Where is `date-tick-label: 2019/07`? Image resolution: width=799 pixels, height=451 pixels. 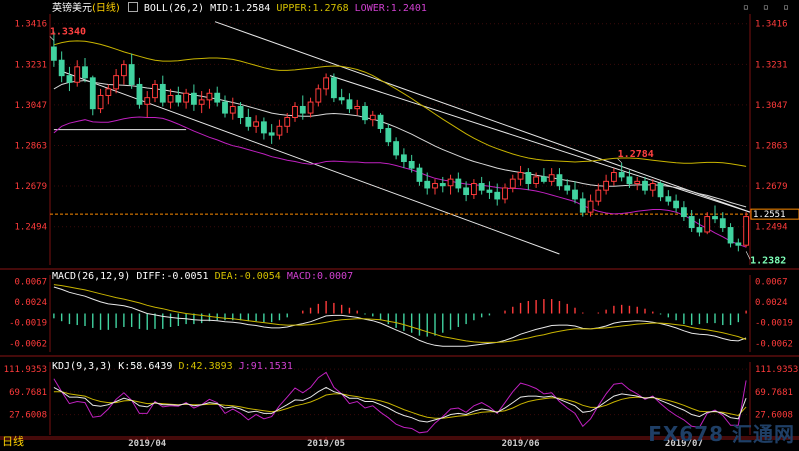 date-tick-label: 2019/07 is located at coordinates (684, 444).